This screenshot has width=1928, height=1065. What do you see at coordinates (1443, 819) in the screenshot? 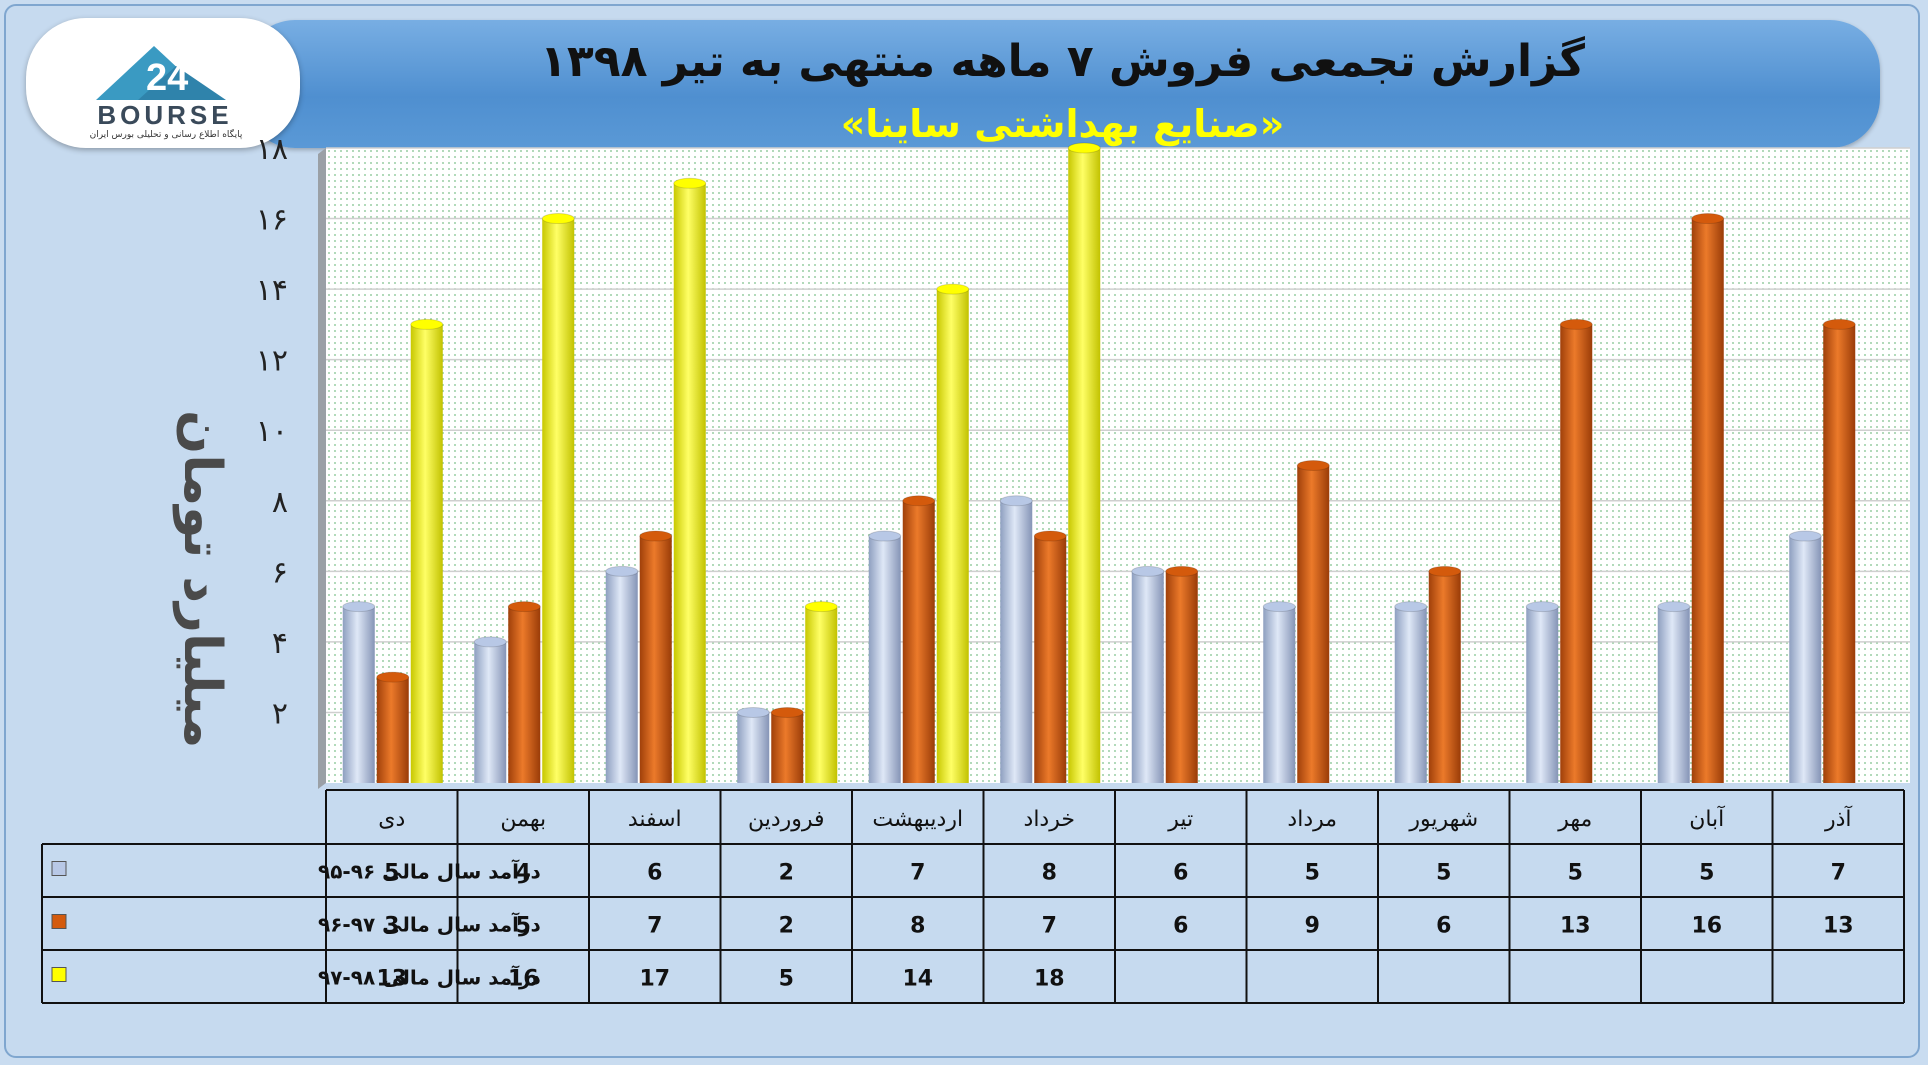
I see `x-category-label: شهریور` at bounding box center [1443, 819].